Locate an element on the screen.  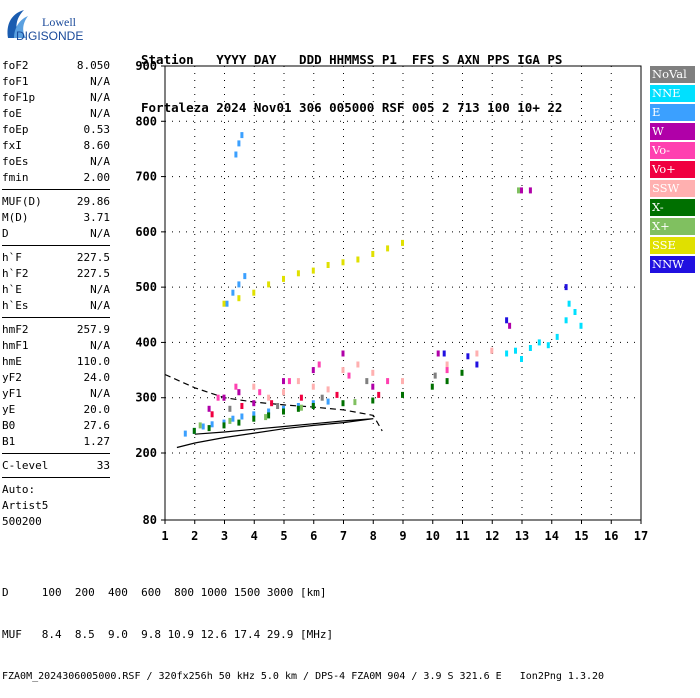
param-value: 29.86 is located at coordinates (93, 201).